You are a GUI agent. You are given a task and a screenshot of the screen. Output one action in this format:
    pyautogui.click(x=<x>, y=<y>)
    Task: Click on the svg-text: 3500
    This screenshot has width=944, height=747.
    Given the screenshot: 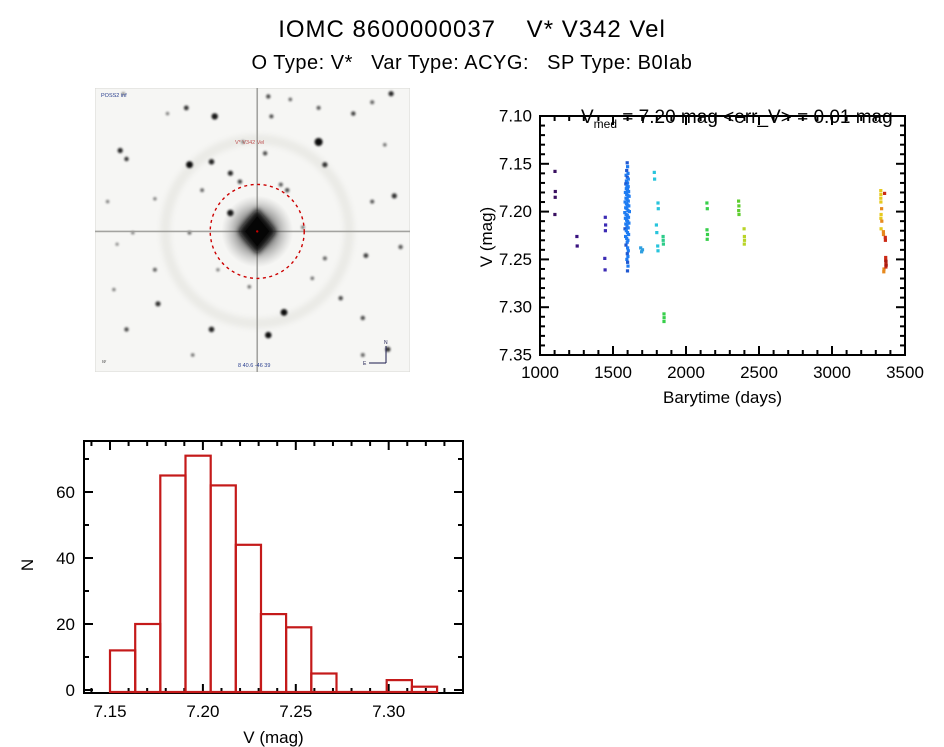 What is the action you would take?
    pyautogui.click(x=905, y=372)
    